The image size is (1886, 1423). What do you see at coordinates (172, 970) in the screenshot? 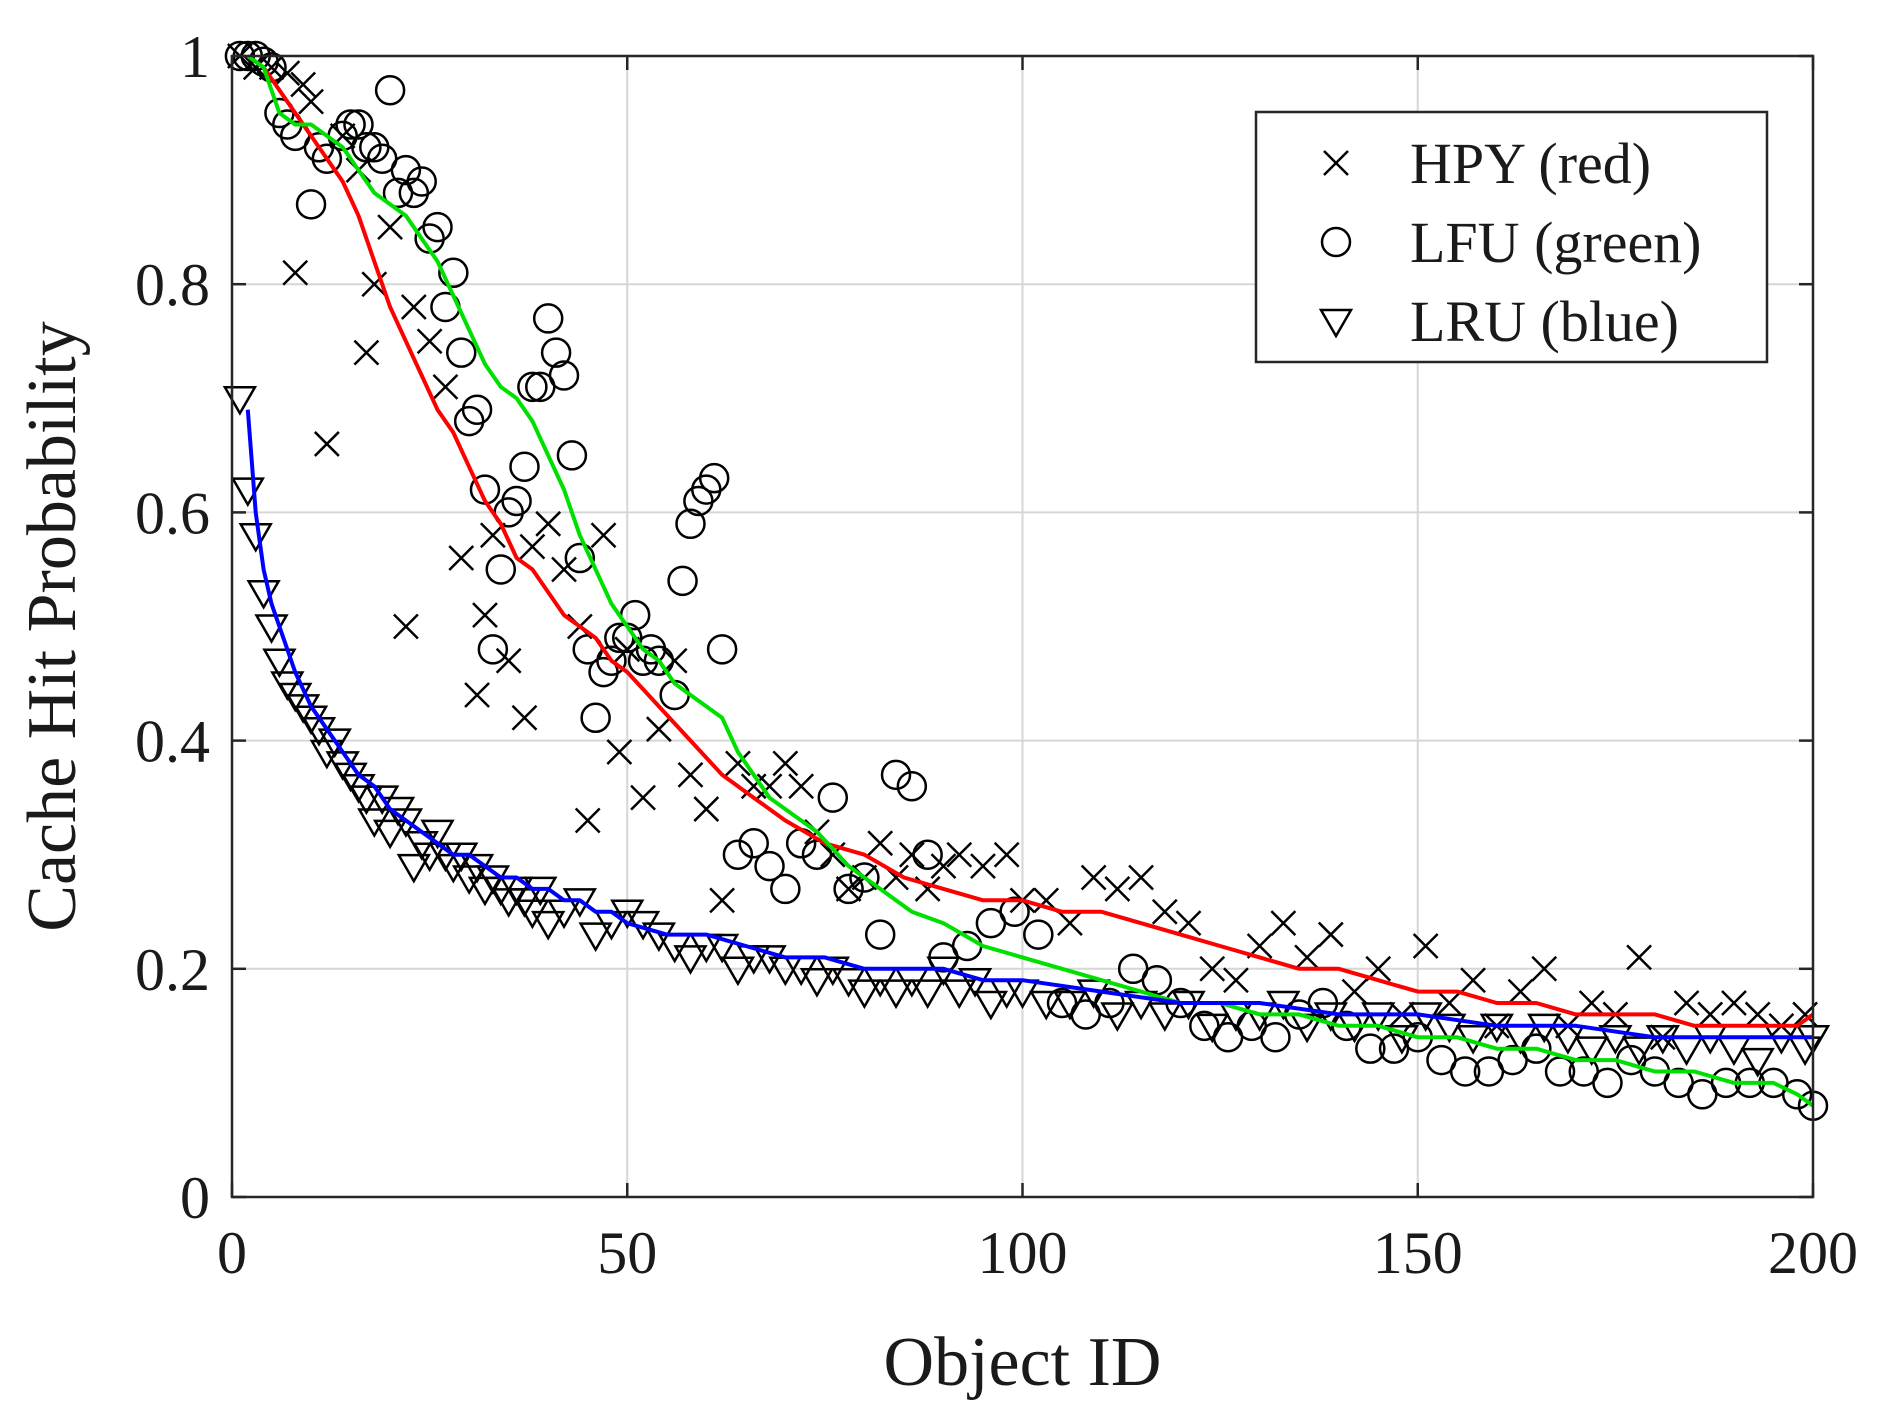
I see `y-tick-label: 0.2` at bounding box center [172, 970].